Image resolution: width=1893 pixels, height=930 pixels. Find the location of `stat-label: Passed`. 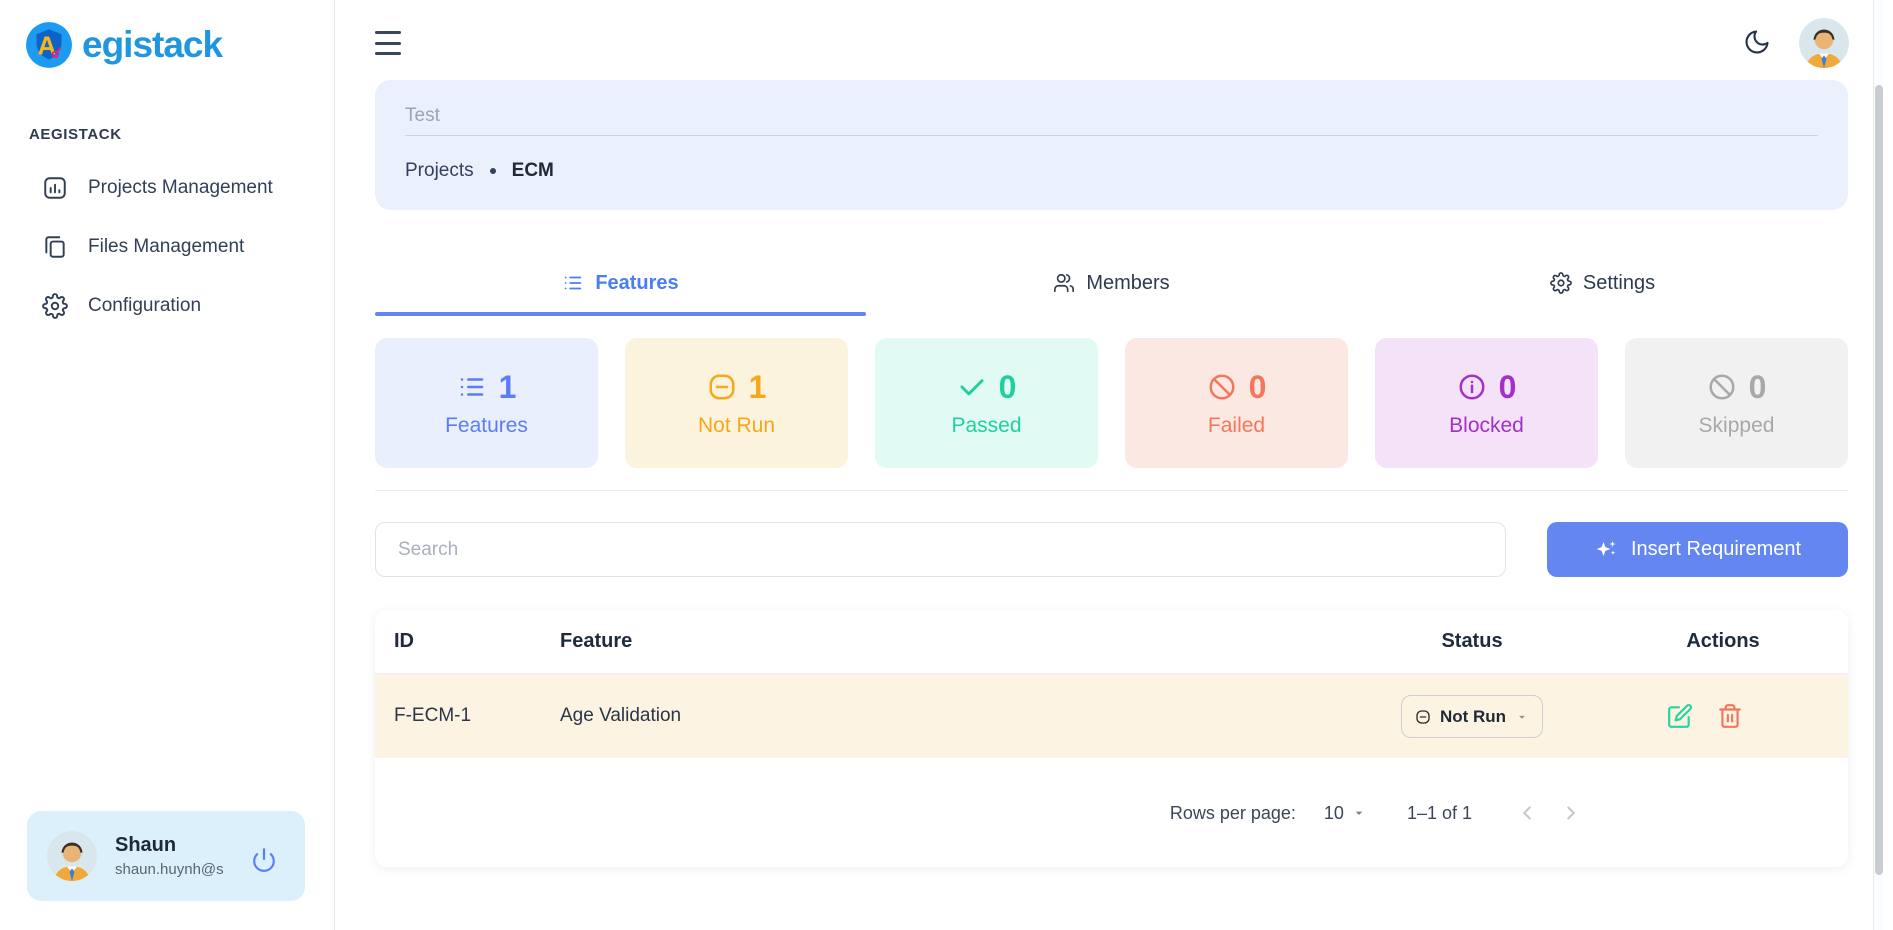

stat-label: Passed is located at coordinates (986, 425).